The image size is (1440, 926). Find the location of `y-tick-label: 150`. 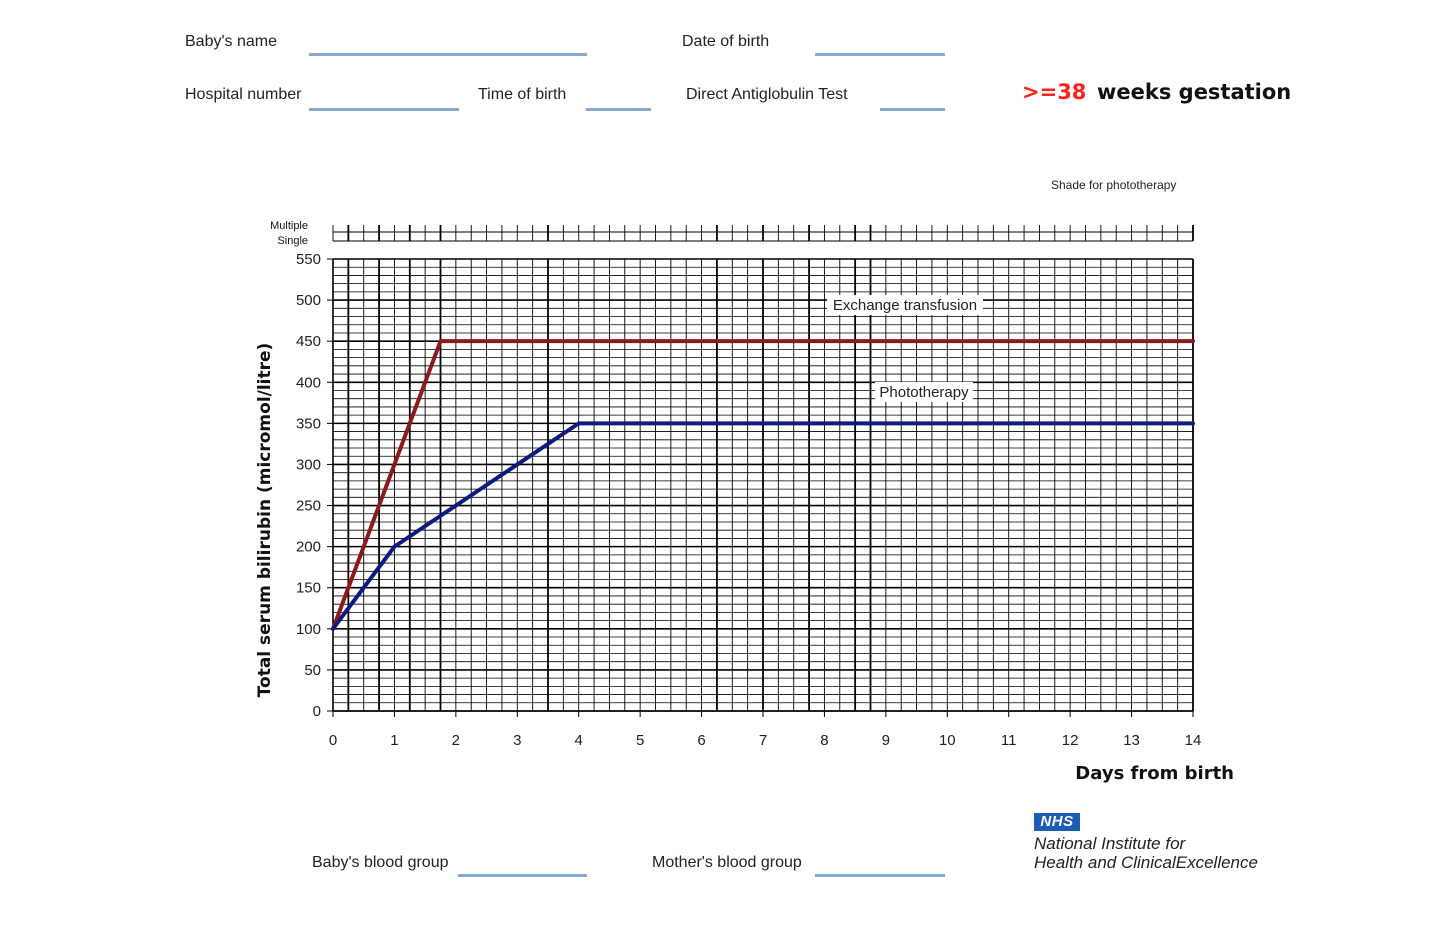

y-tick-label: 150 is located at coordinates (308, 588).